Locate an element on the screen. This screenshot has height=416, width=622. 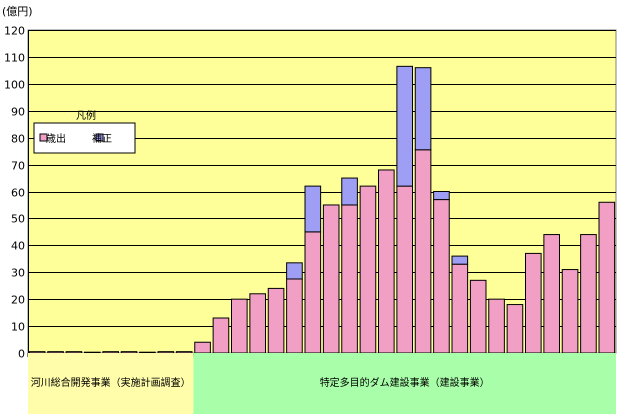
y-tick-label: 30 is located at coordinates (18, 273).